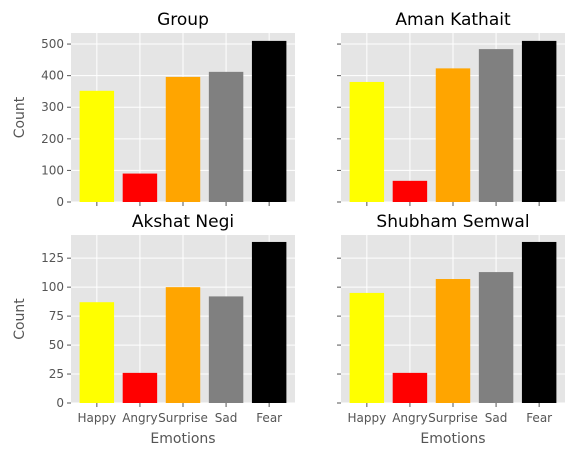 The height and width of the screenshot is (460, 575). What do you see at coordinates (183, 222) in the screenshot?
I see `panel-title: Akshat Negi` at bounding box center [183, 222].